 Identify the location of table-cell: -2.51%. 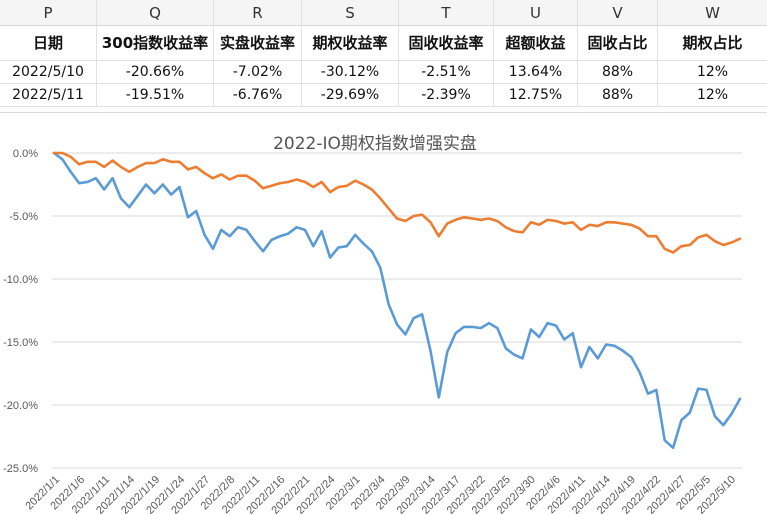
(446, 72).